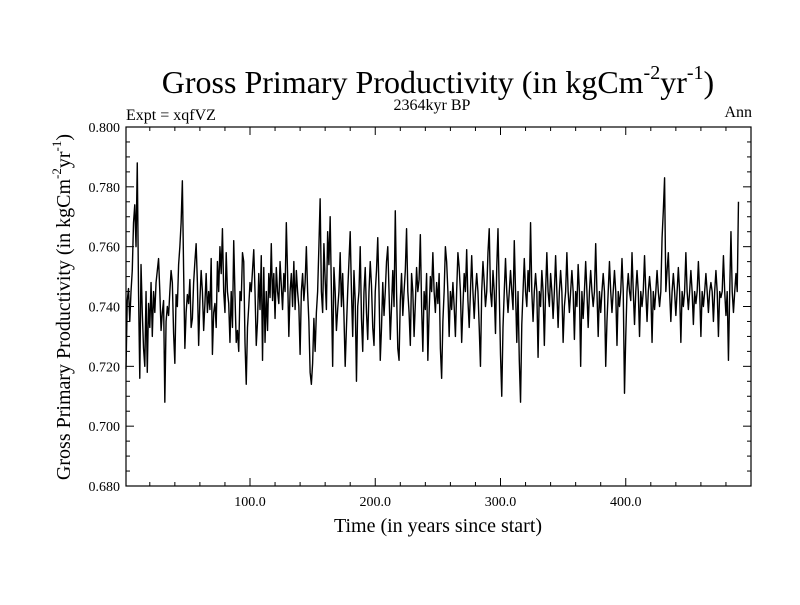 This screenshot has width=800, height=605. I want to click on y-tick-label: 0.760, so click(105, 248).